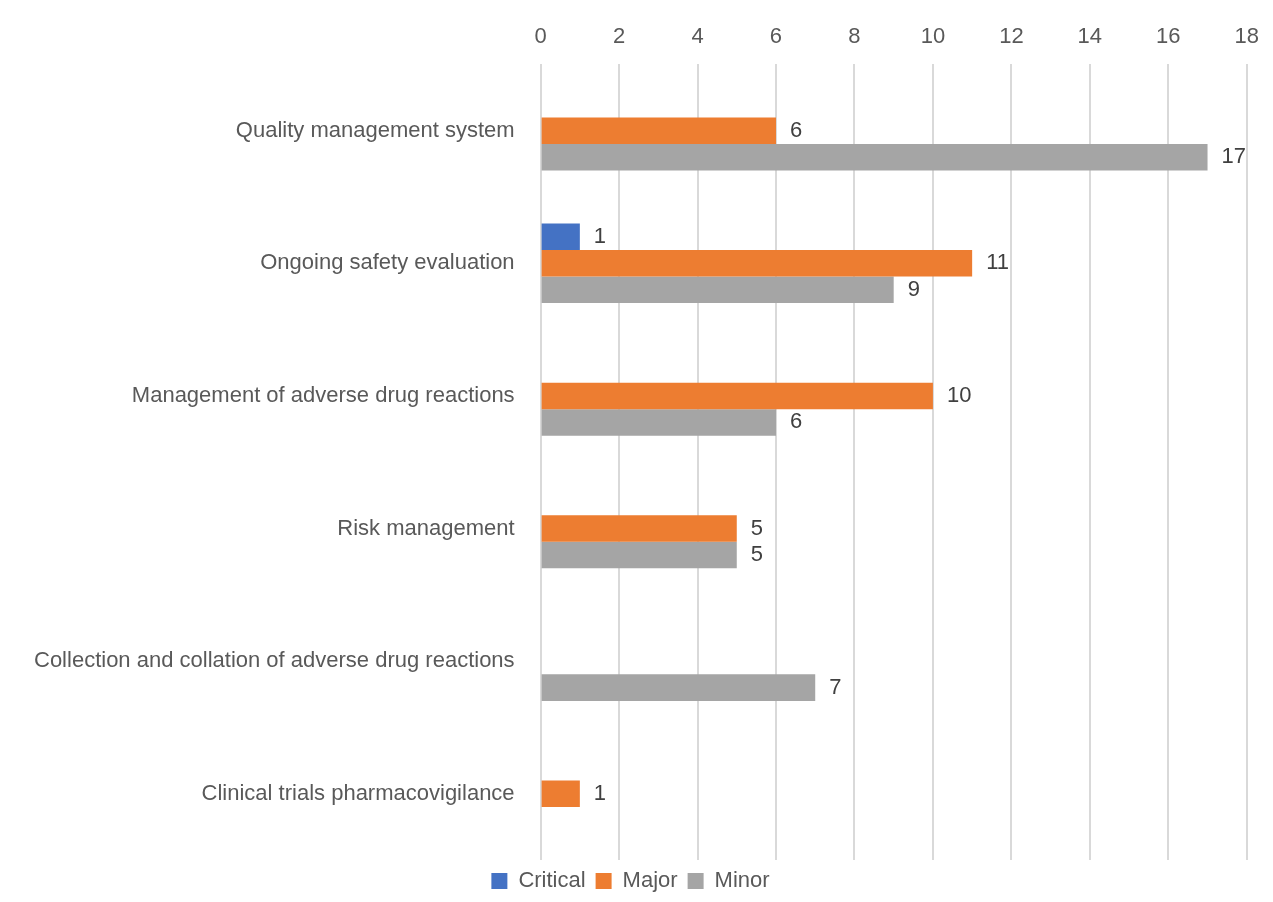 The image size is (1273, 902). I want to click on x-tick-label: 12, so click(1011, 36).